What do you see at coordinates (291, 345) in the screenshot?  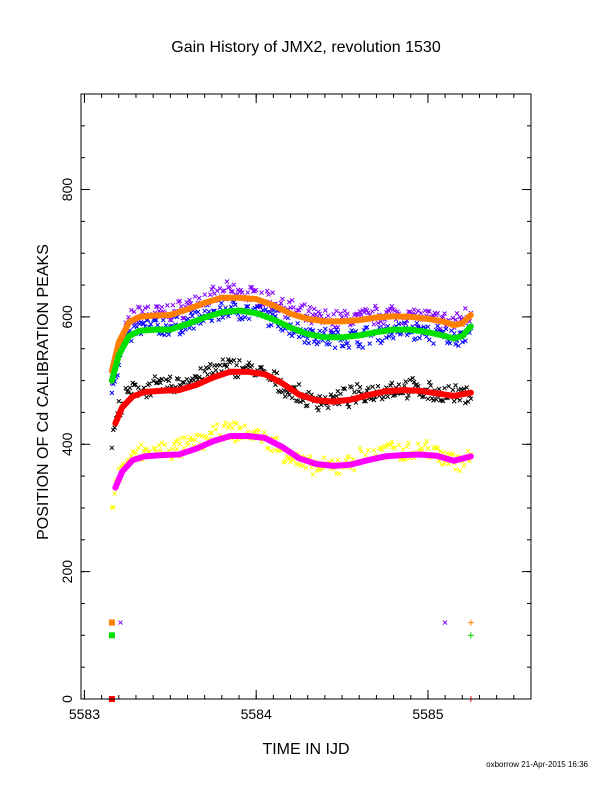 I see `series-1-line` at bounding box center [291, 345].